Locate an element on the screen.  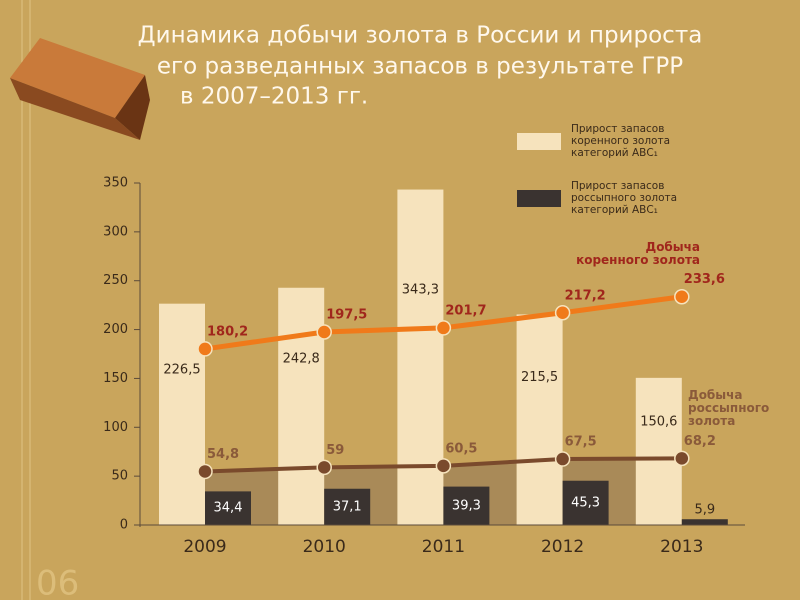
value-label: 150,6 is located at coordinates (658, 421).